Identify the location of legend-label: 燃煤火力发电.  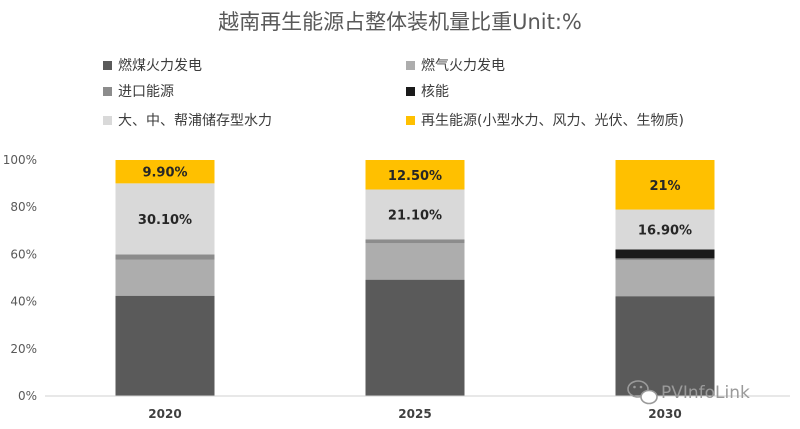
(160, 65).